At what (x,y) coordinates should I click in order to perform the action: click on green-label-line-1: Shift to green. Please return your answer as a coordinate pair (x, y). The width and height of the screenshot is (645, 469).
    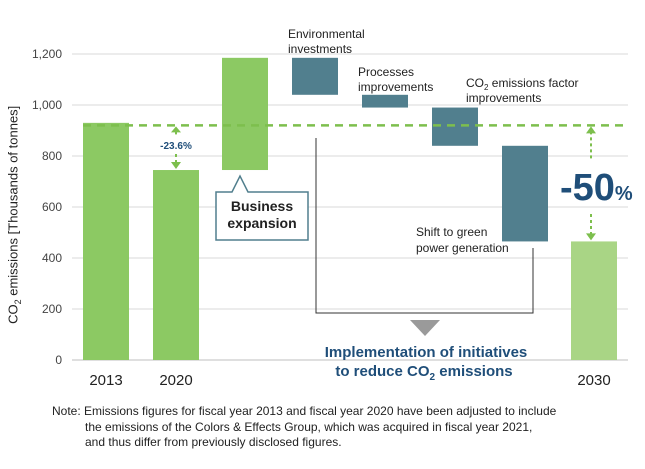
    Looking at the image, I should click on (451, 232).